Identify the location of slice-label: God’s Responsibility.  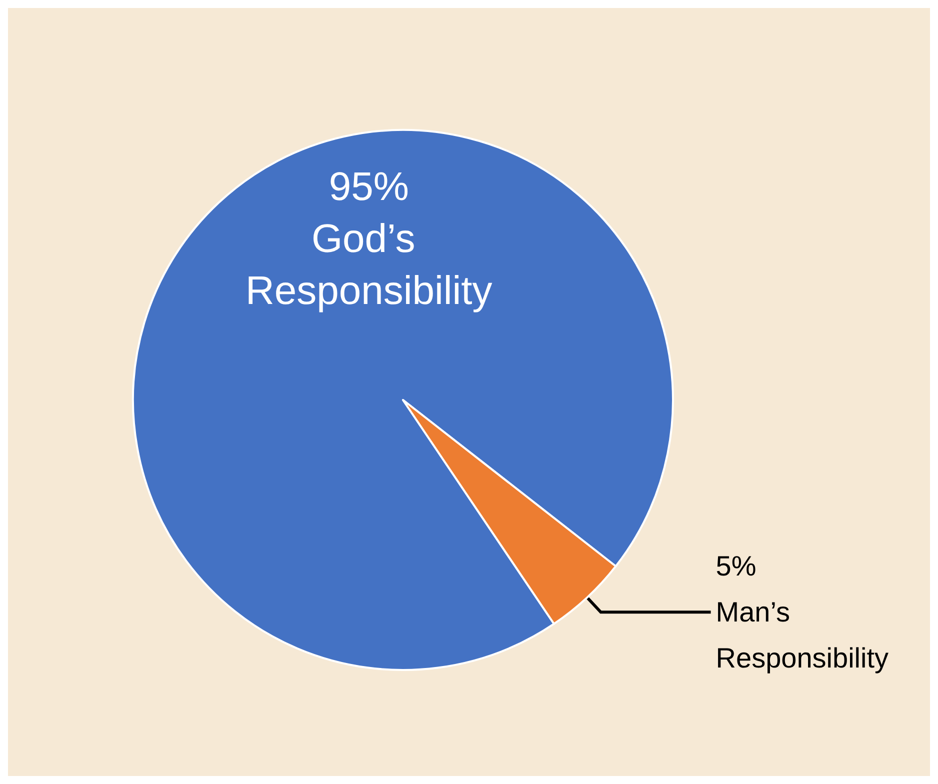
(368, 265).